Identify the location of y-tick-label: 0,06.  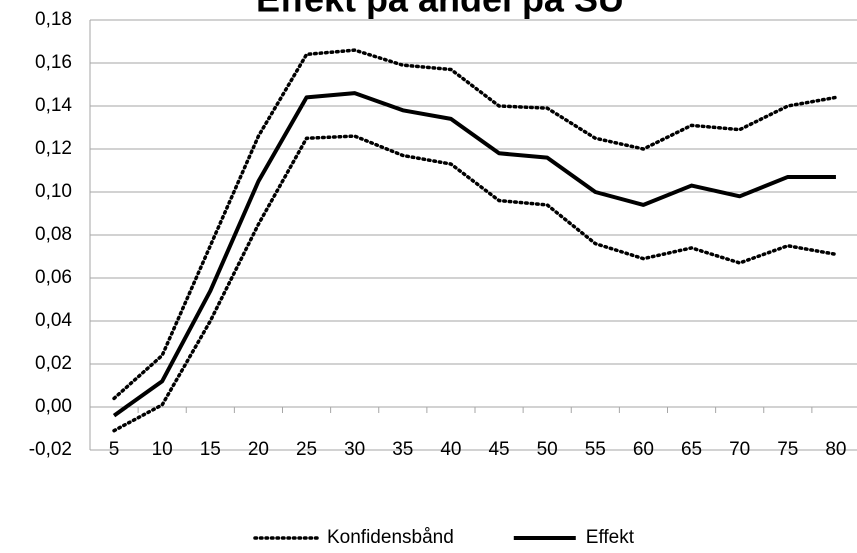
(53, 277).